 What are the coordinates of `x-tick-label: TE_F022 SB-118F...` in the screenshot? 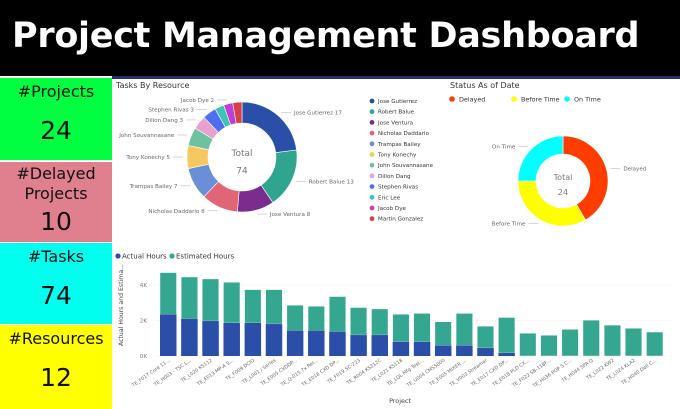 It's located at (531, 374).